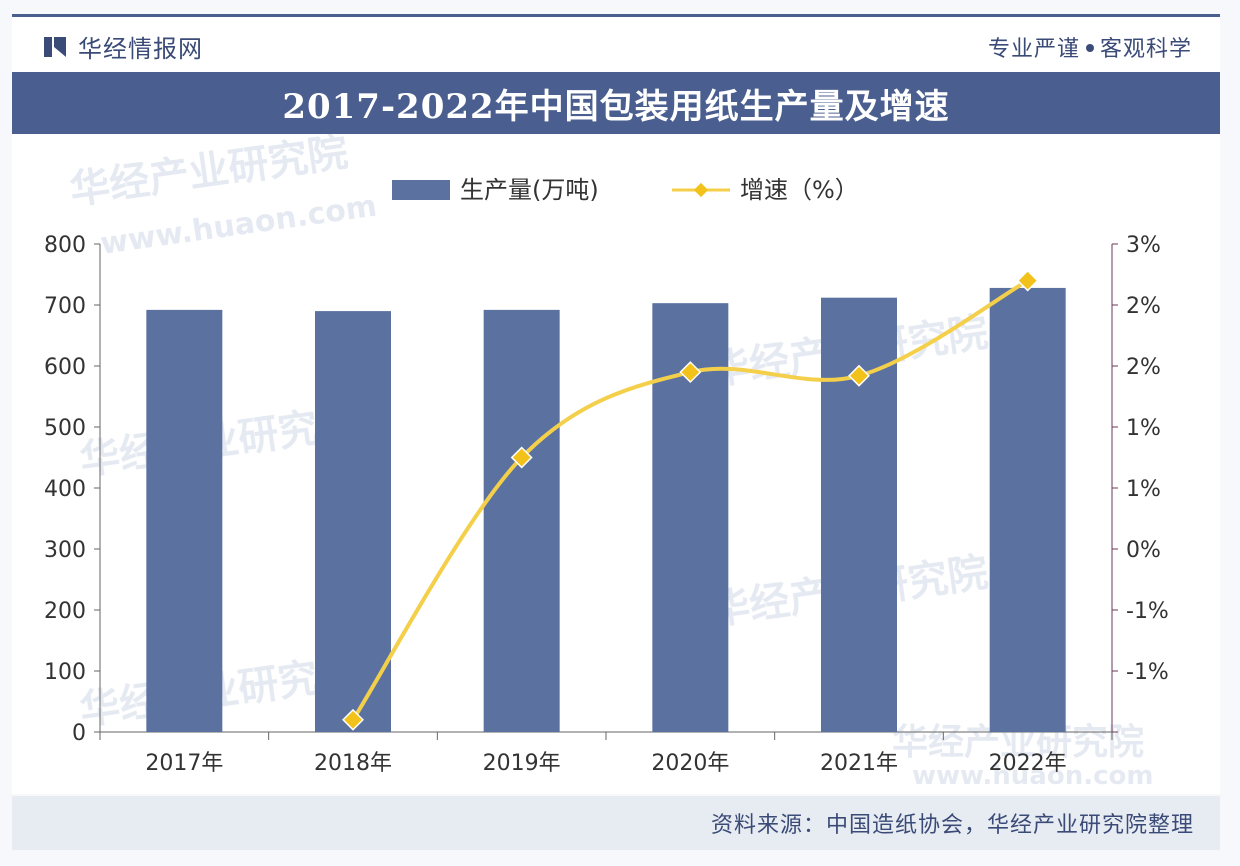  I want to click on legend: 生产量(万吨) 增速（%）, so click(625, 190).